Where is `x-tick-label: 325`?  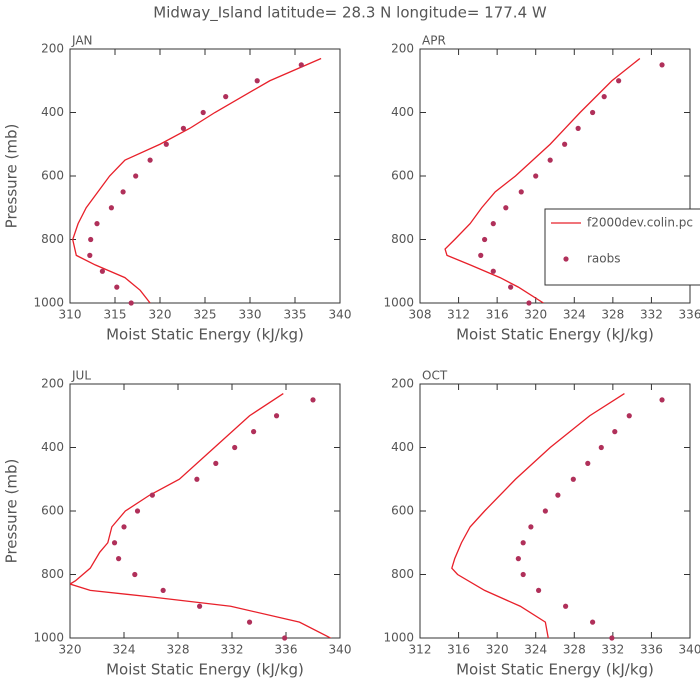
x-tick-label: 325 is located at coordinates (205, 315).